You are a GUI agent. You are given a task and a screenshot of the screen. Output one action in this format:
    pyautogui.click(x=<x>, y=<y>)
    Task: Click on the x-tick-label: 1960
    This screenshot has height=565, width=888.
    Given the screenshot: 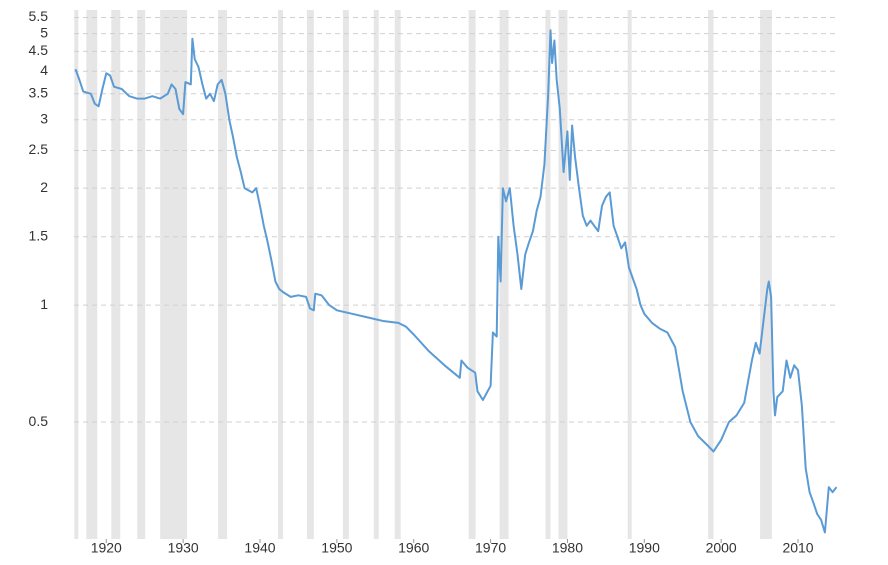 What is the action you would take?
    pyautogui.click(x=413, y=548)
    